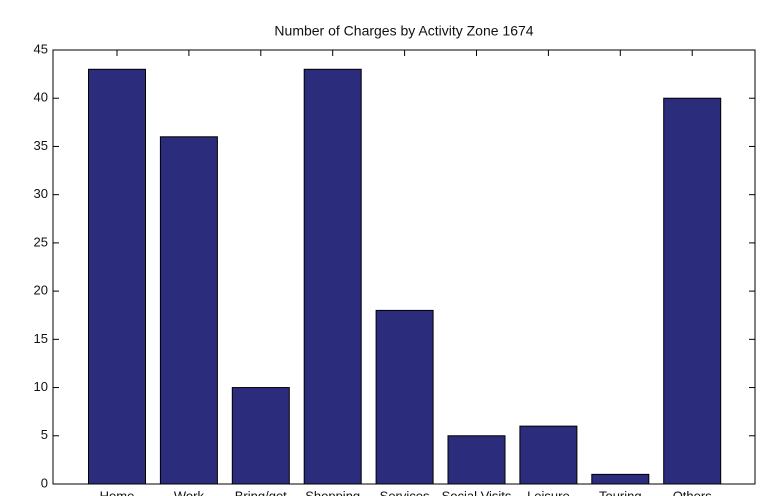 This screenshot has height=496, width=760. What do you see at coordinates (41, 48) in the screenshot?
I see `y-tick-label: 45` at bounding box center [41, 48].